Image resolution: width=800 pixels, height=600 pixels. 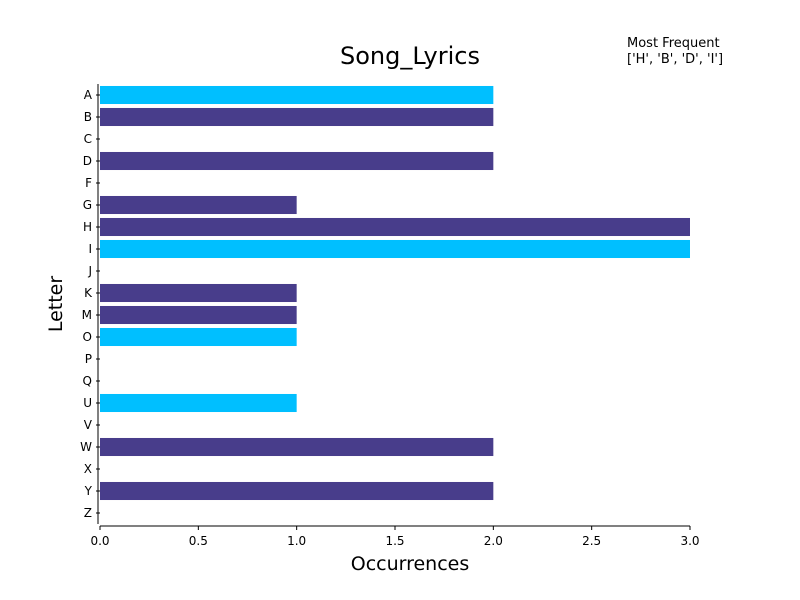 I want to click on bar-A, so click(x=297, y=95).